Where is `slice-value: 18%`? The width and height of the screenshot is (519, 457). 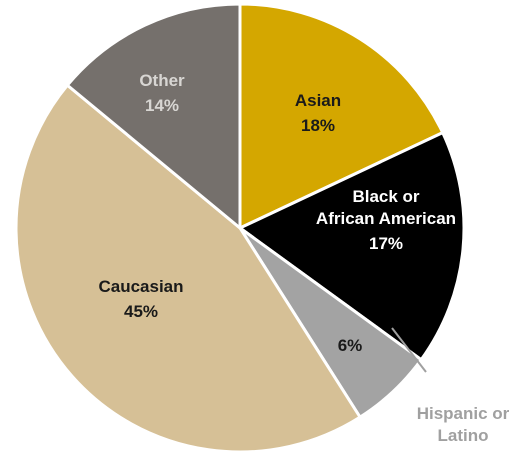 slice-value: 18% is located at coordinates (318, 125).